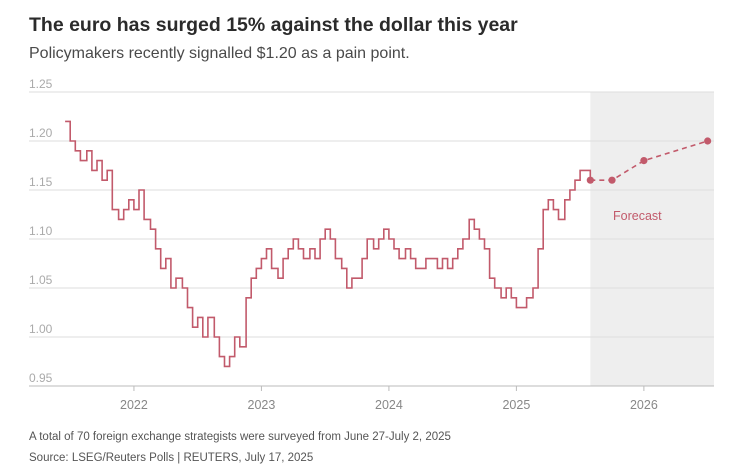 Image resolution: width=740 pixels, height=472 pixels. Describe the element at coordinates (134, 405) in the screenshot. I see `x-tick-label: 2022` at that location.